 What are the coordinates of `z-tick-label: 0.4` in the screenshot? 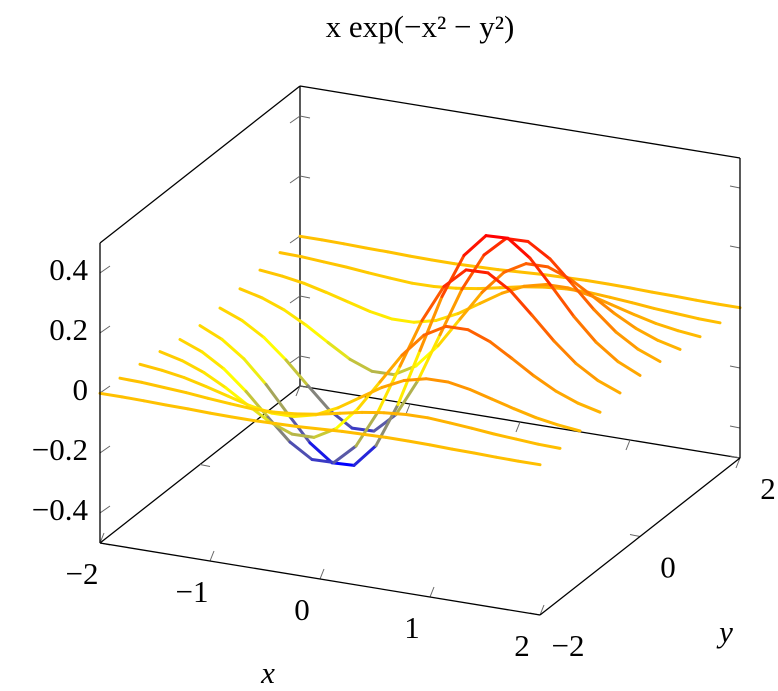 It's located at (68, 269).